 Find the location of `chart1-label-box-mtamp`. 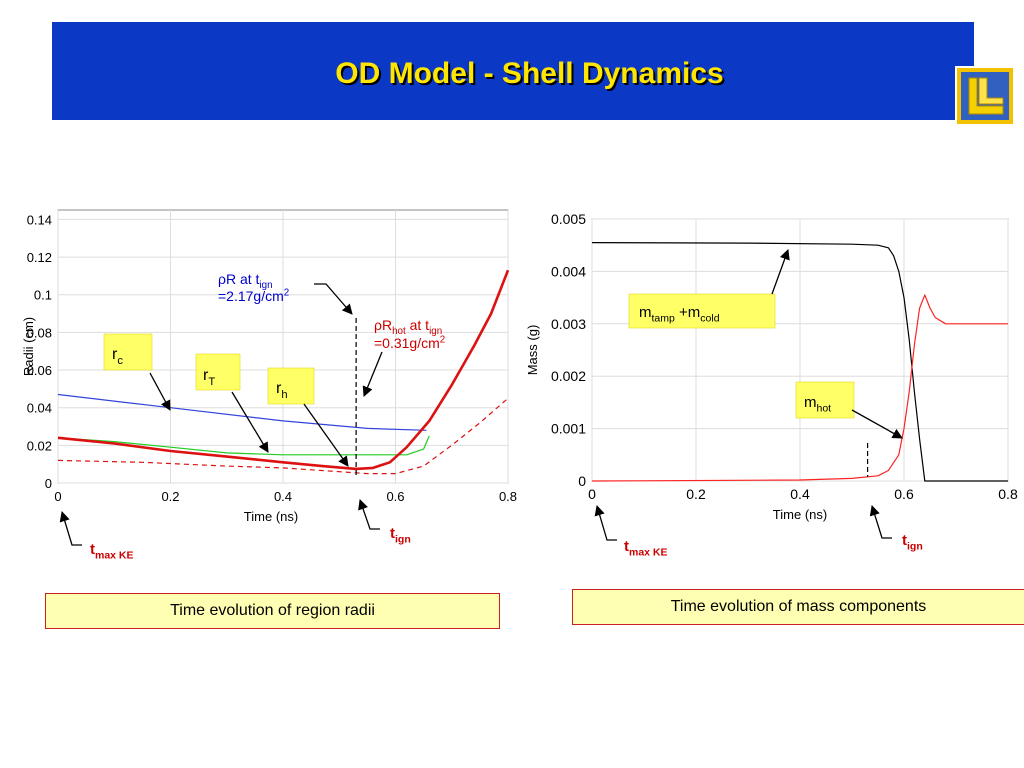

chart1-label-box-mtamp is located at coordinates (702, 311).